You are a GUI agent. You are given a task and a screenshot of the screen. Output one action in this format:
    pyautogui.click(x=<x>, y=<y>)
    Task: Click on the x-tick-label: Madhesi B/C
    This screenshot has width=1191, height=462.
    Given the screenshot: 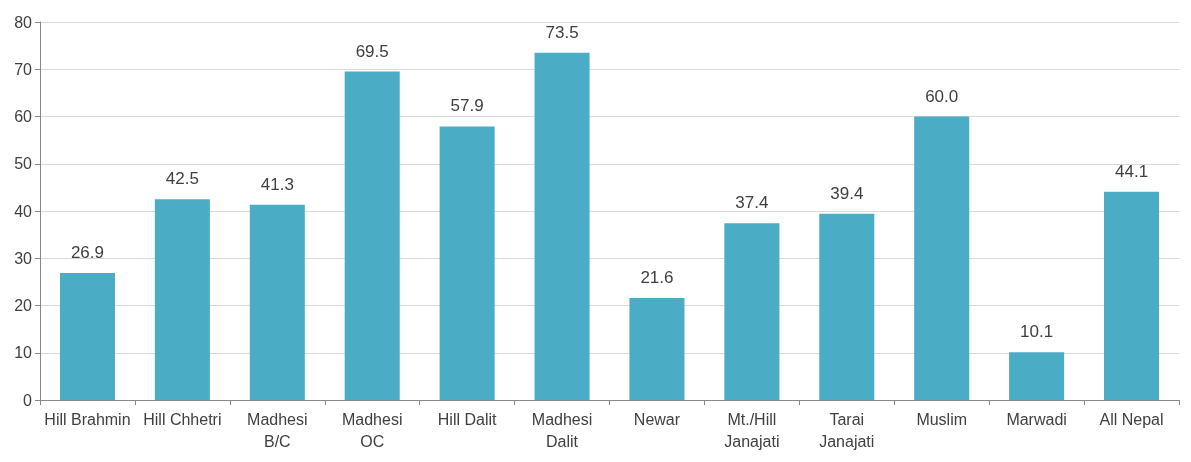 What is the action you would take?
    pyautogui.click(x=277, y=430)
    